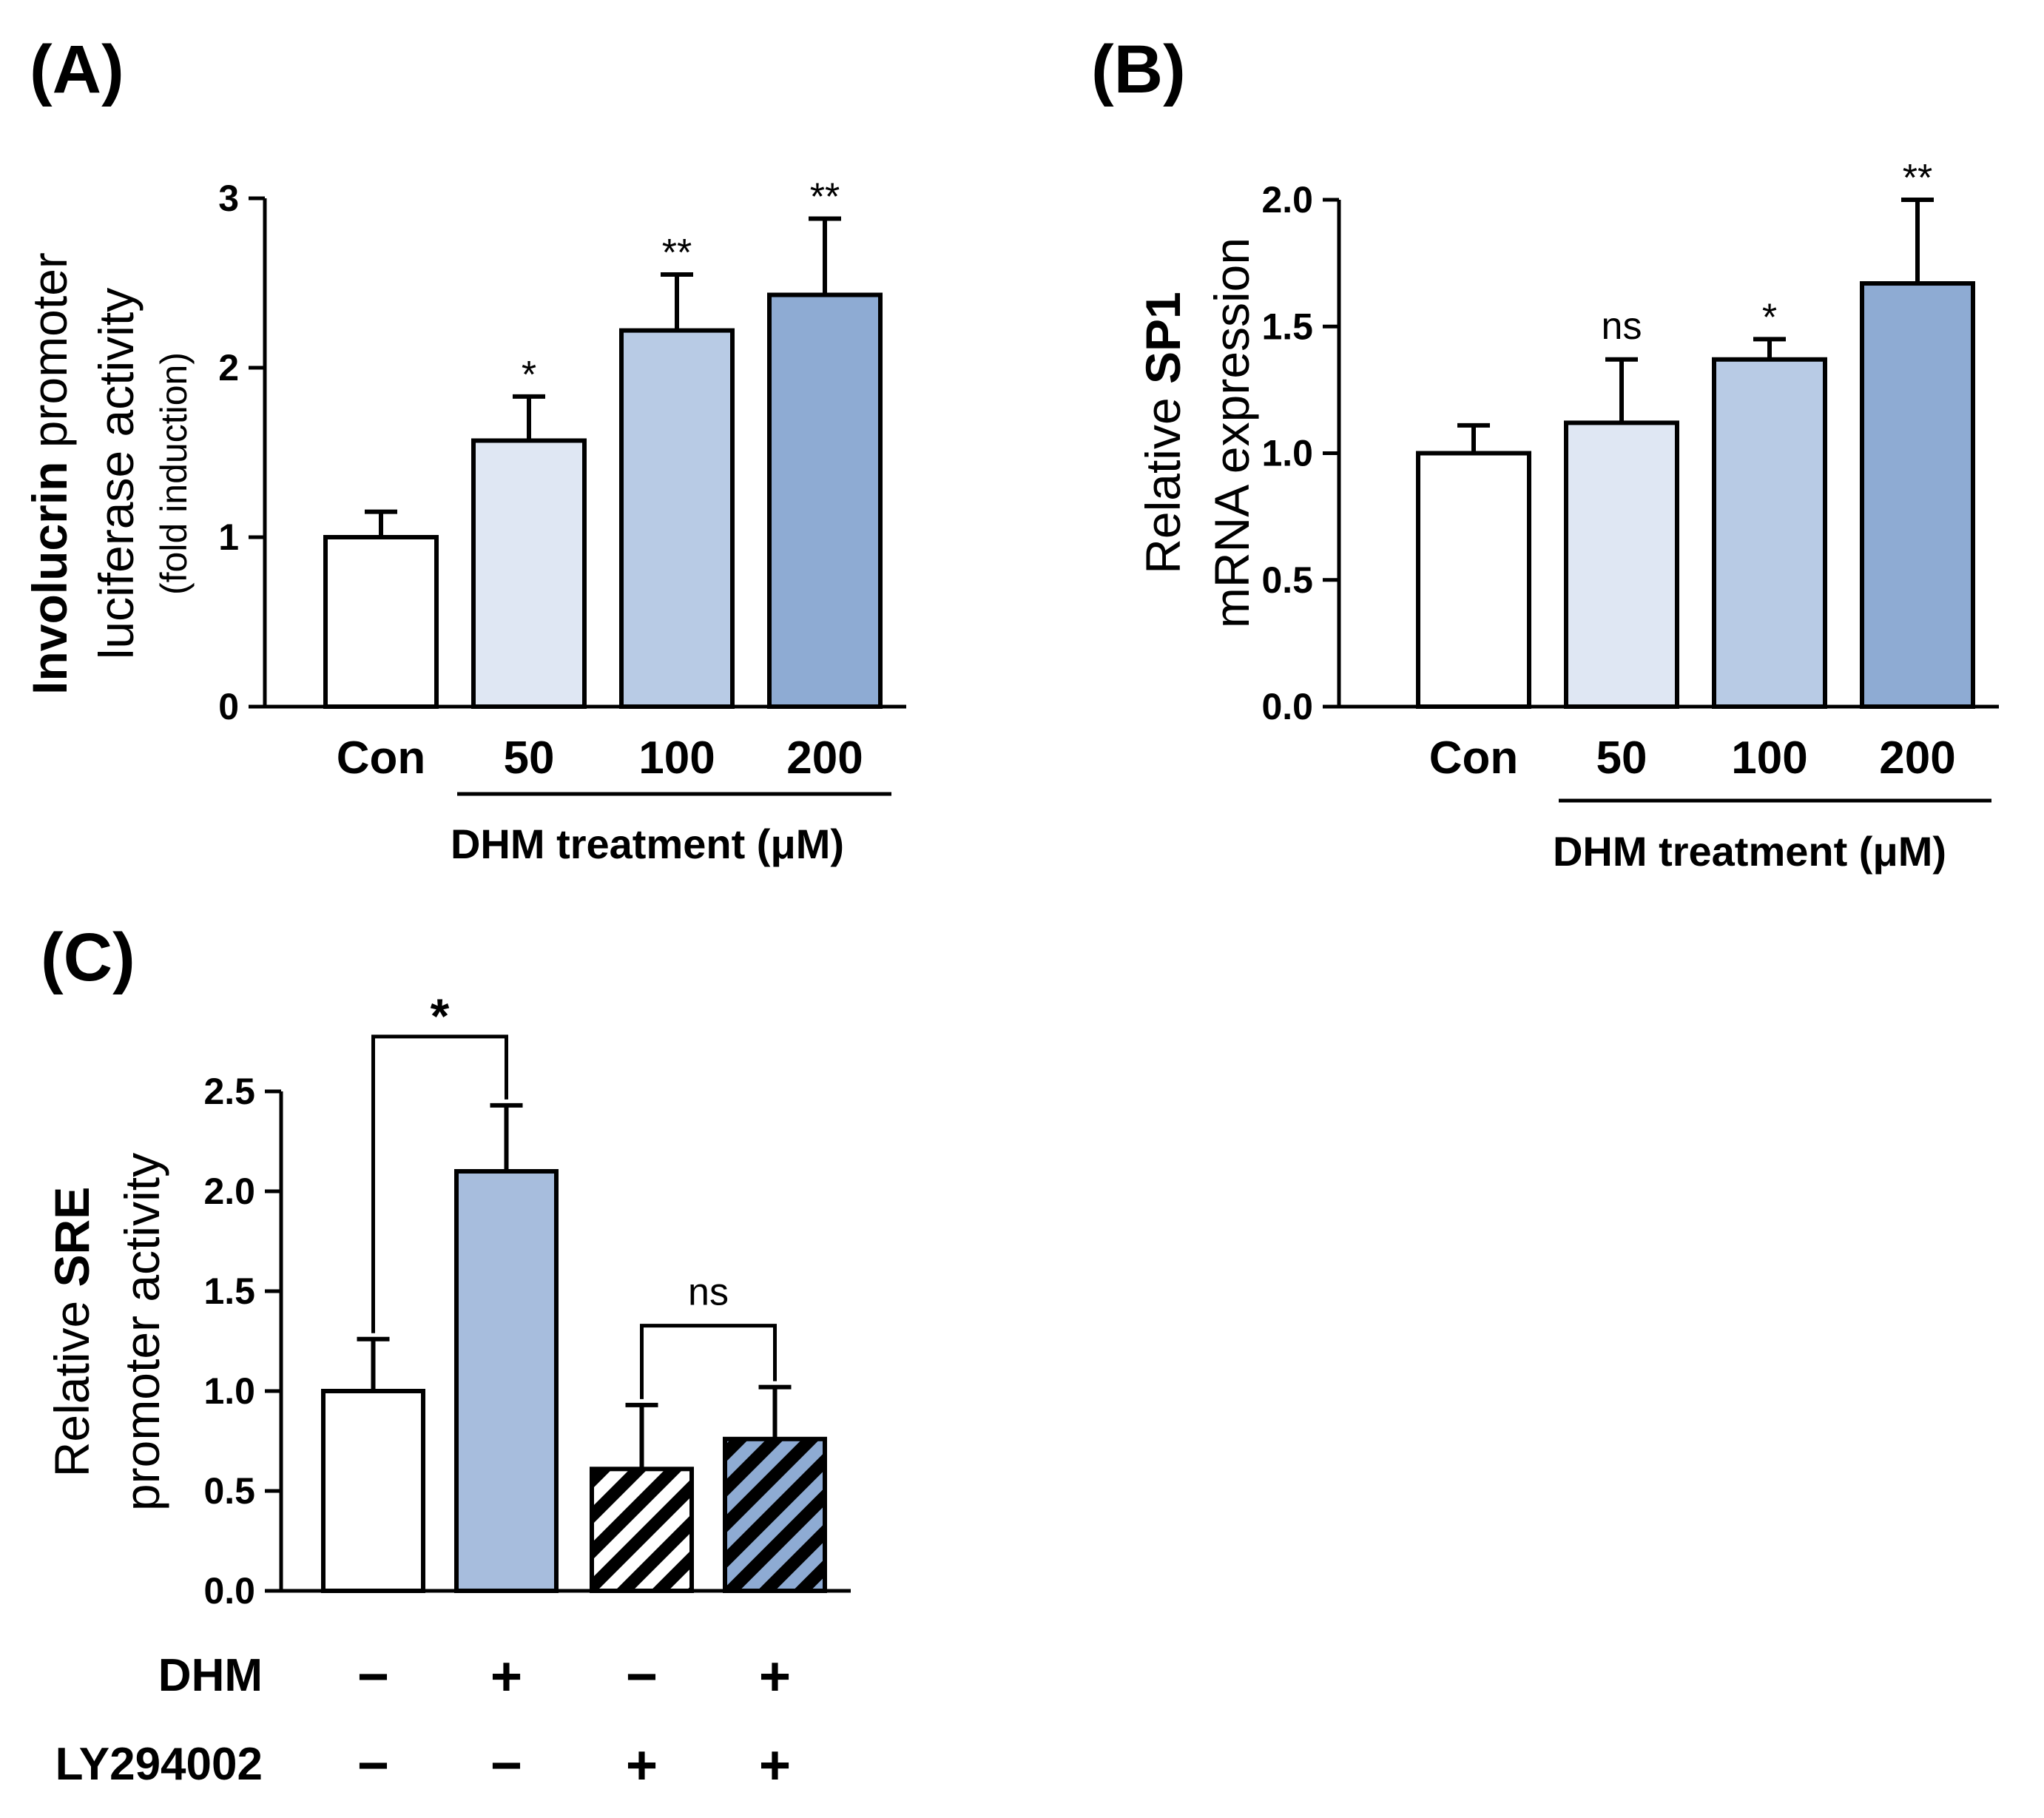  Describe the element at coordinates (824, 759) in the screenshot. I see `panel-a-category-label: 200` at that location.